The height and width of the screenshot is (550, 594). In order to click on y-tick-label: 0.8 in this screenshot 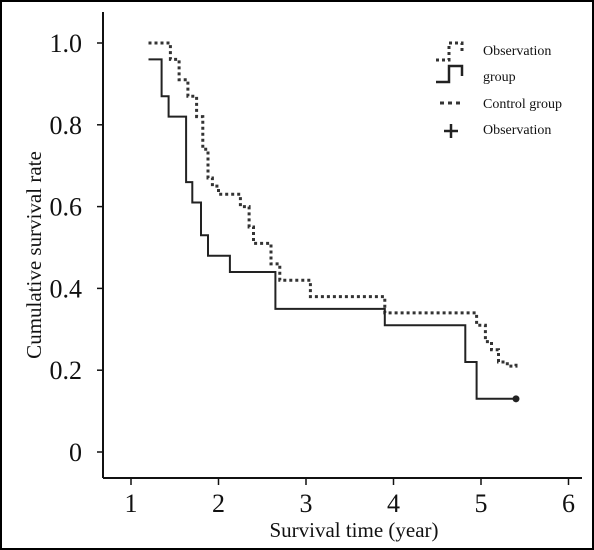, I will do `click(66, 125)`.